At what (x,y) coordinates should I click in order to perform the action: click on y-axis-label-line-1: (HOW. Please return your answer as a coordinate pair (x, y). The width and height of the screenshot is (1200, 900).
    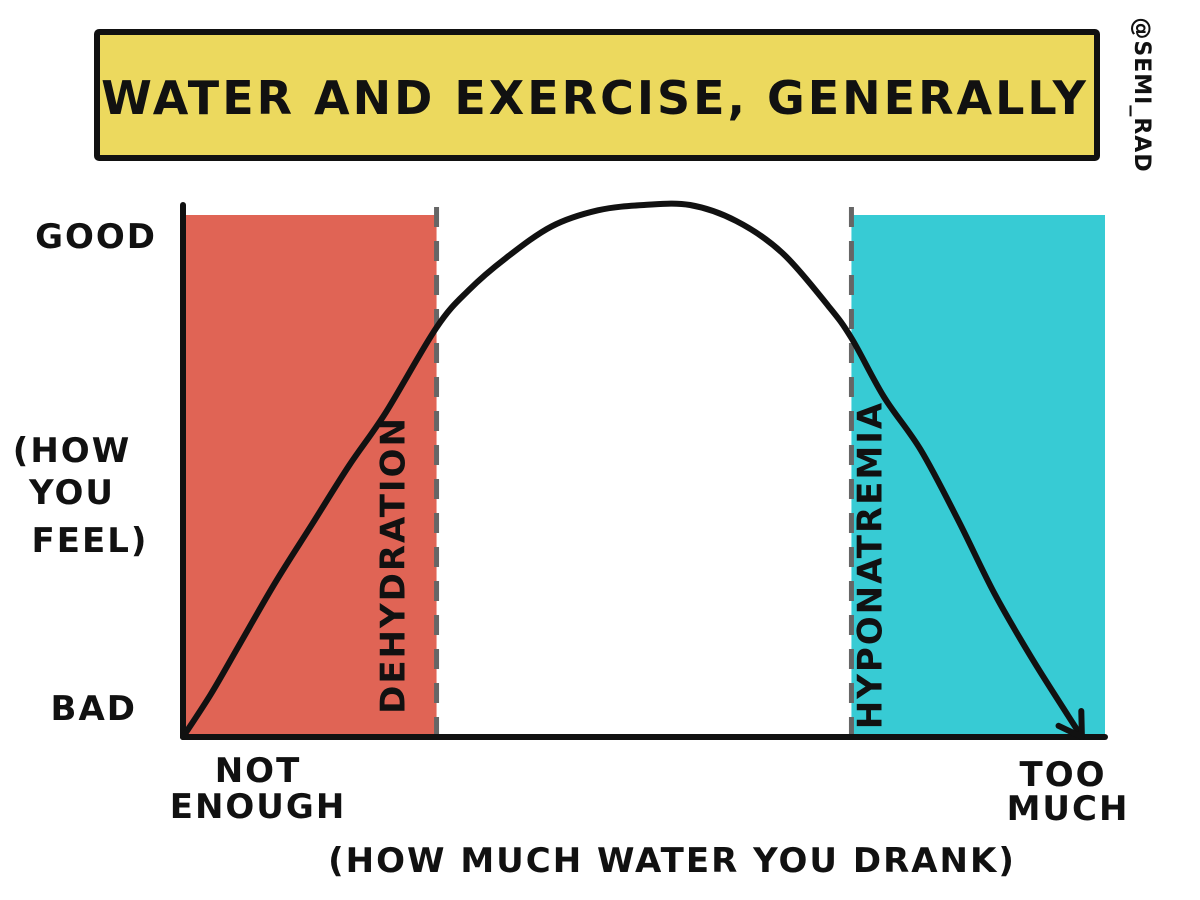
    Looking at the image, I should click on (72, 451).